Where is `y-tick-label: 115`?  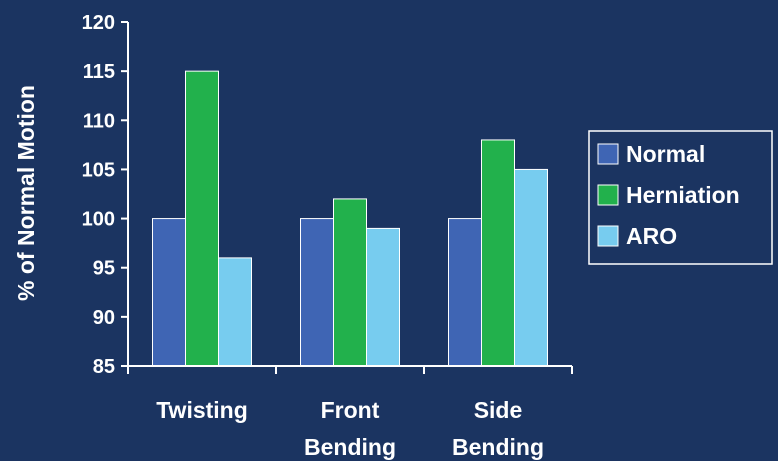 y-tick-label: 115 is located at coordinates (99, 72).